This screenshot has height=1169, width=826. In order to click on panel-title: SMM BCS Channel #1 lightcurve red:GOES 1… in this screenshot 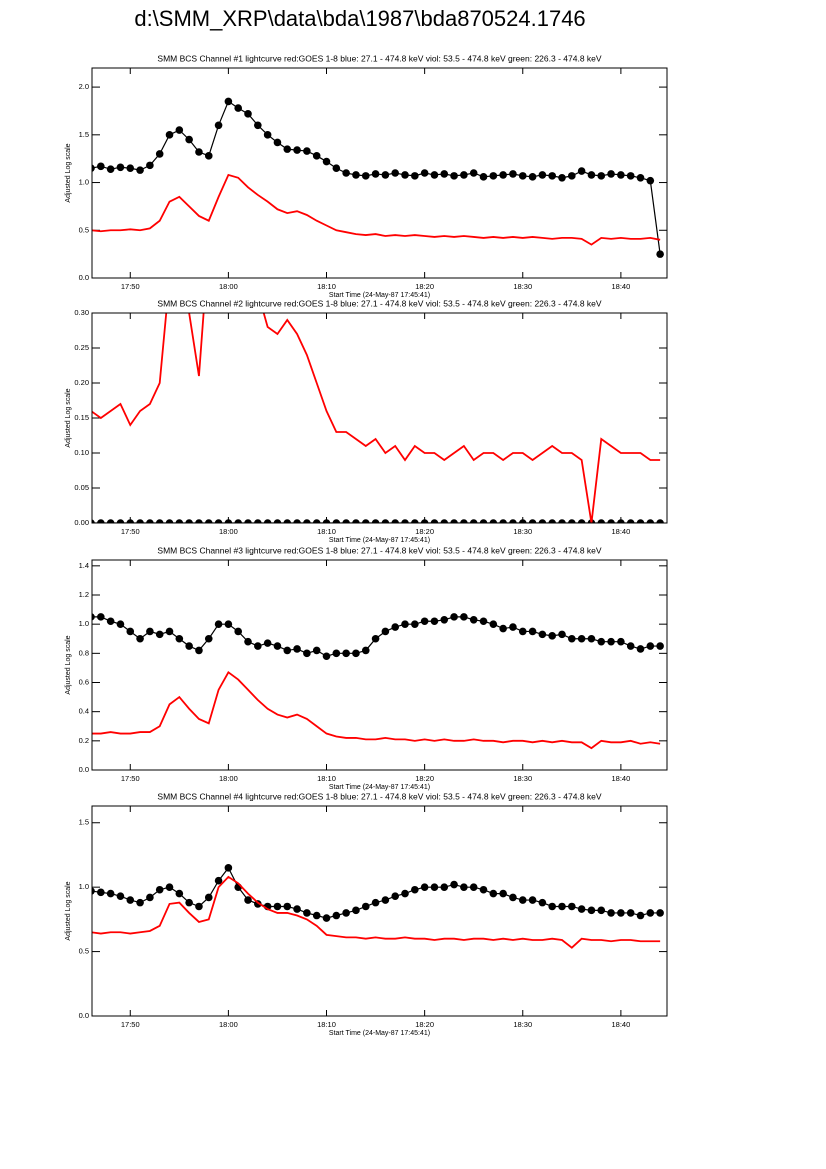, I will do `click(379, 58)`.